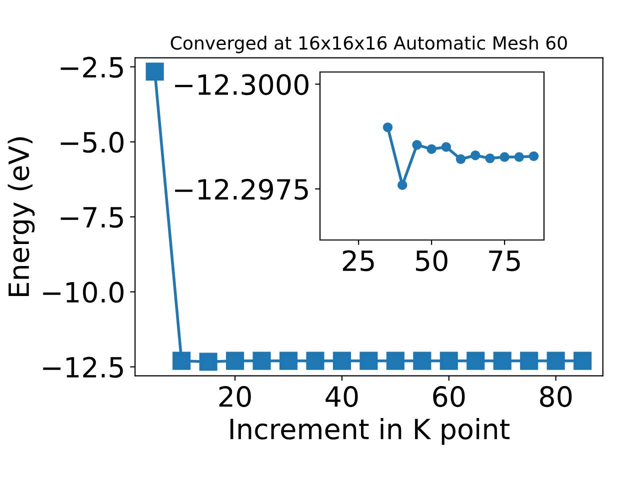 The image size is (640, 480). Describe the element at coordinates (358, 261) in the screenshot. I see `x-tick-label: 25` at that location.